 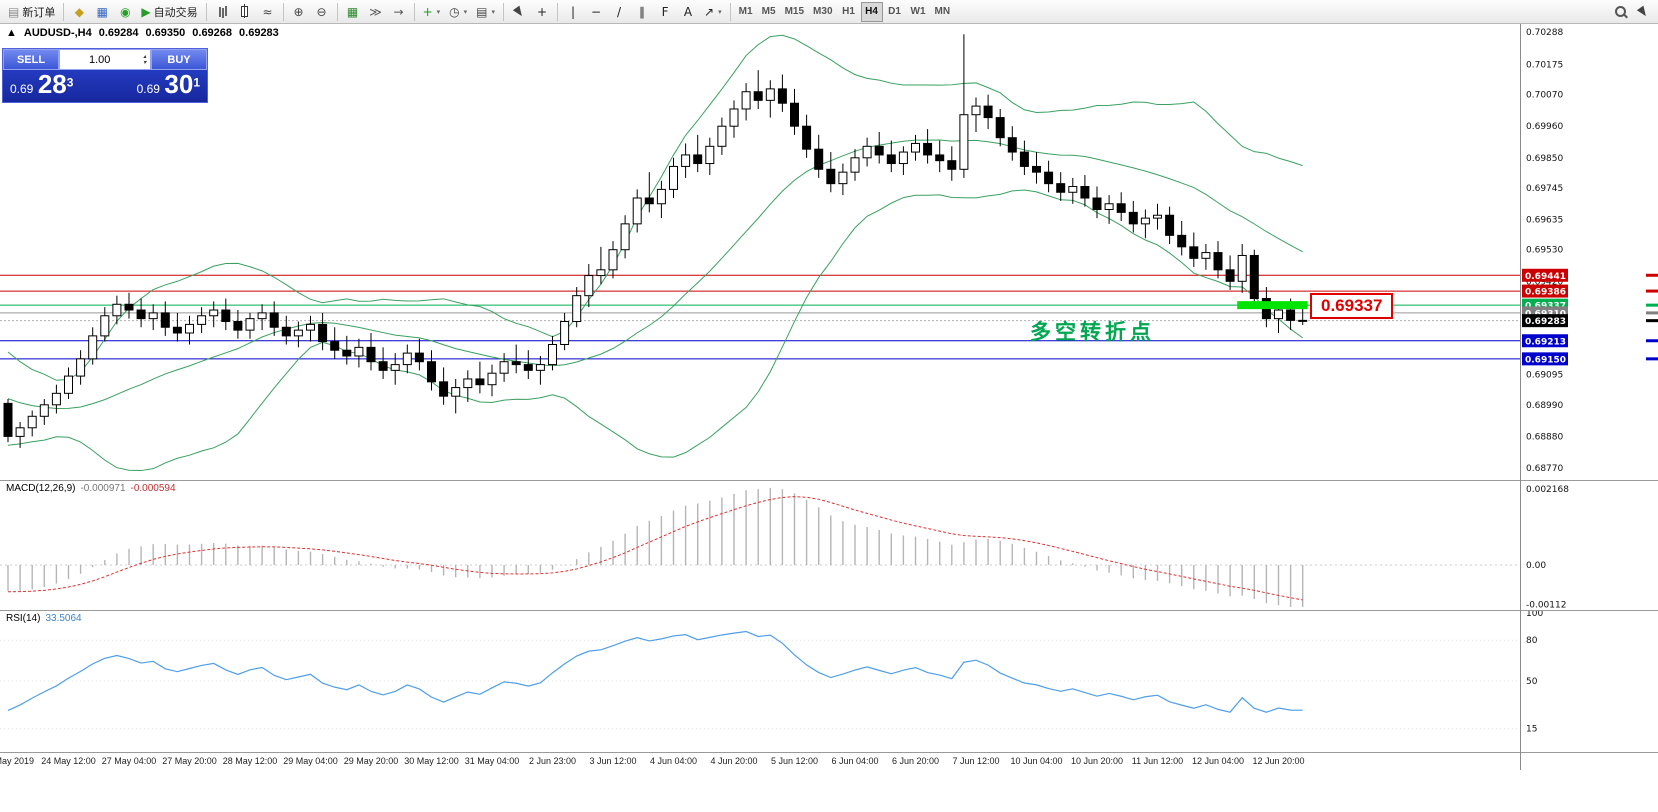 What do you see at coordinates (822, 12) in the screenshot?
I see `timeframe-m30-button: M30` at bounding box center [822, 12].